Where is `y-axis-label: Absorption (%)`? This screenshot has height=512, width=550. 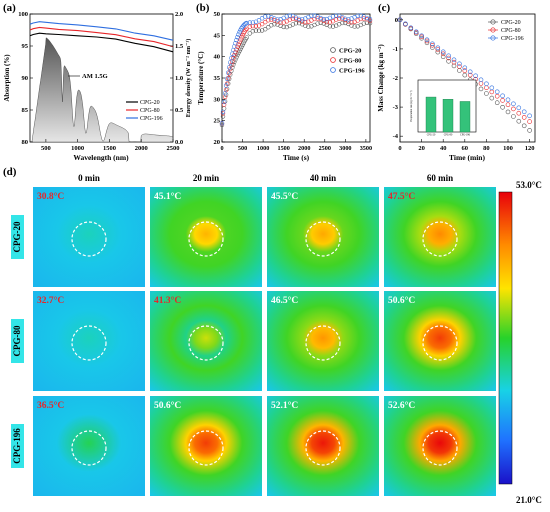
y-axis-label: Absorption (%) is located at coordinates (7, 78).